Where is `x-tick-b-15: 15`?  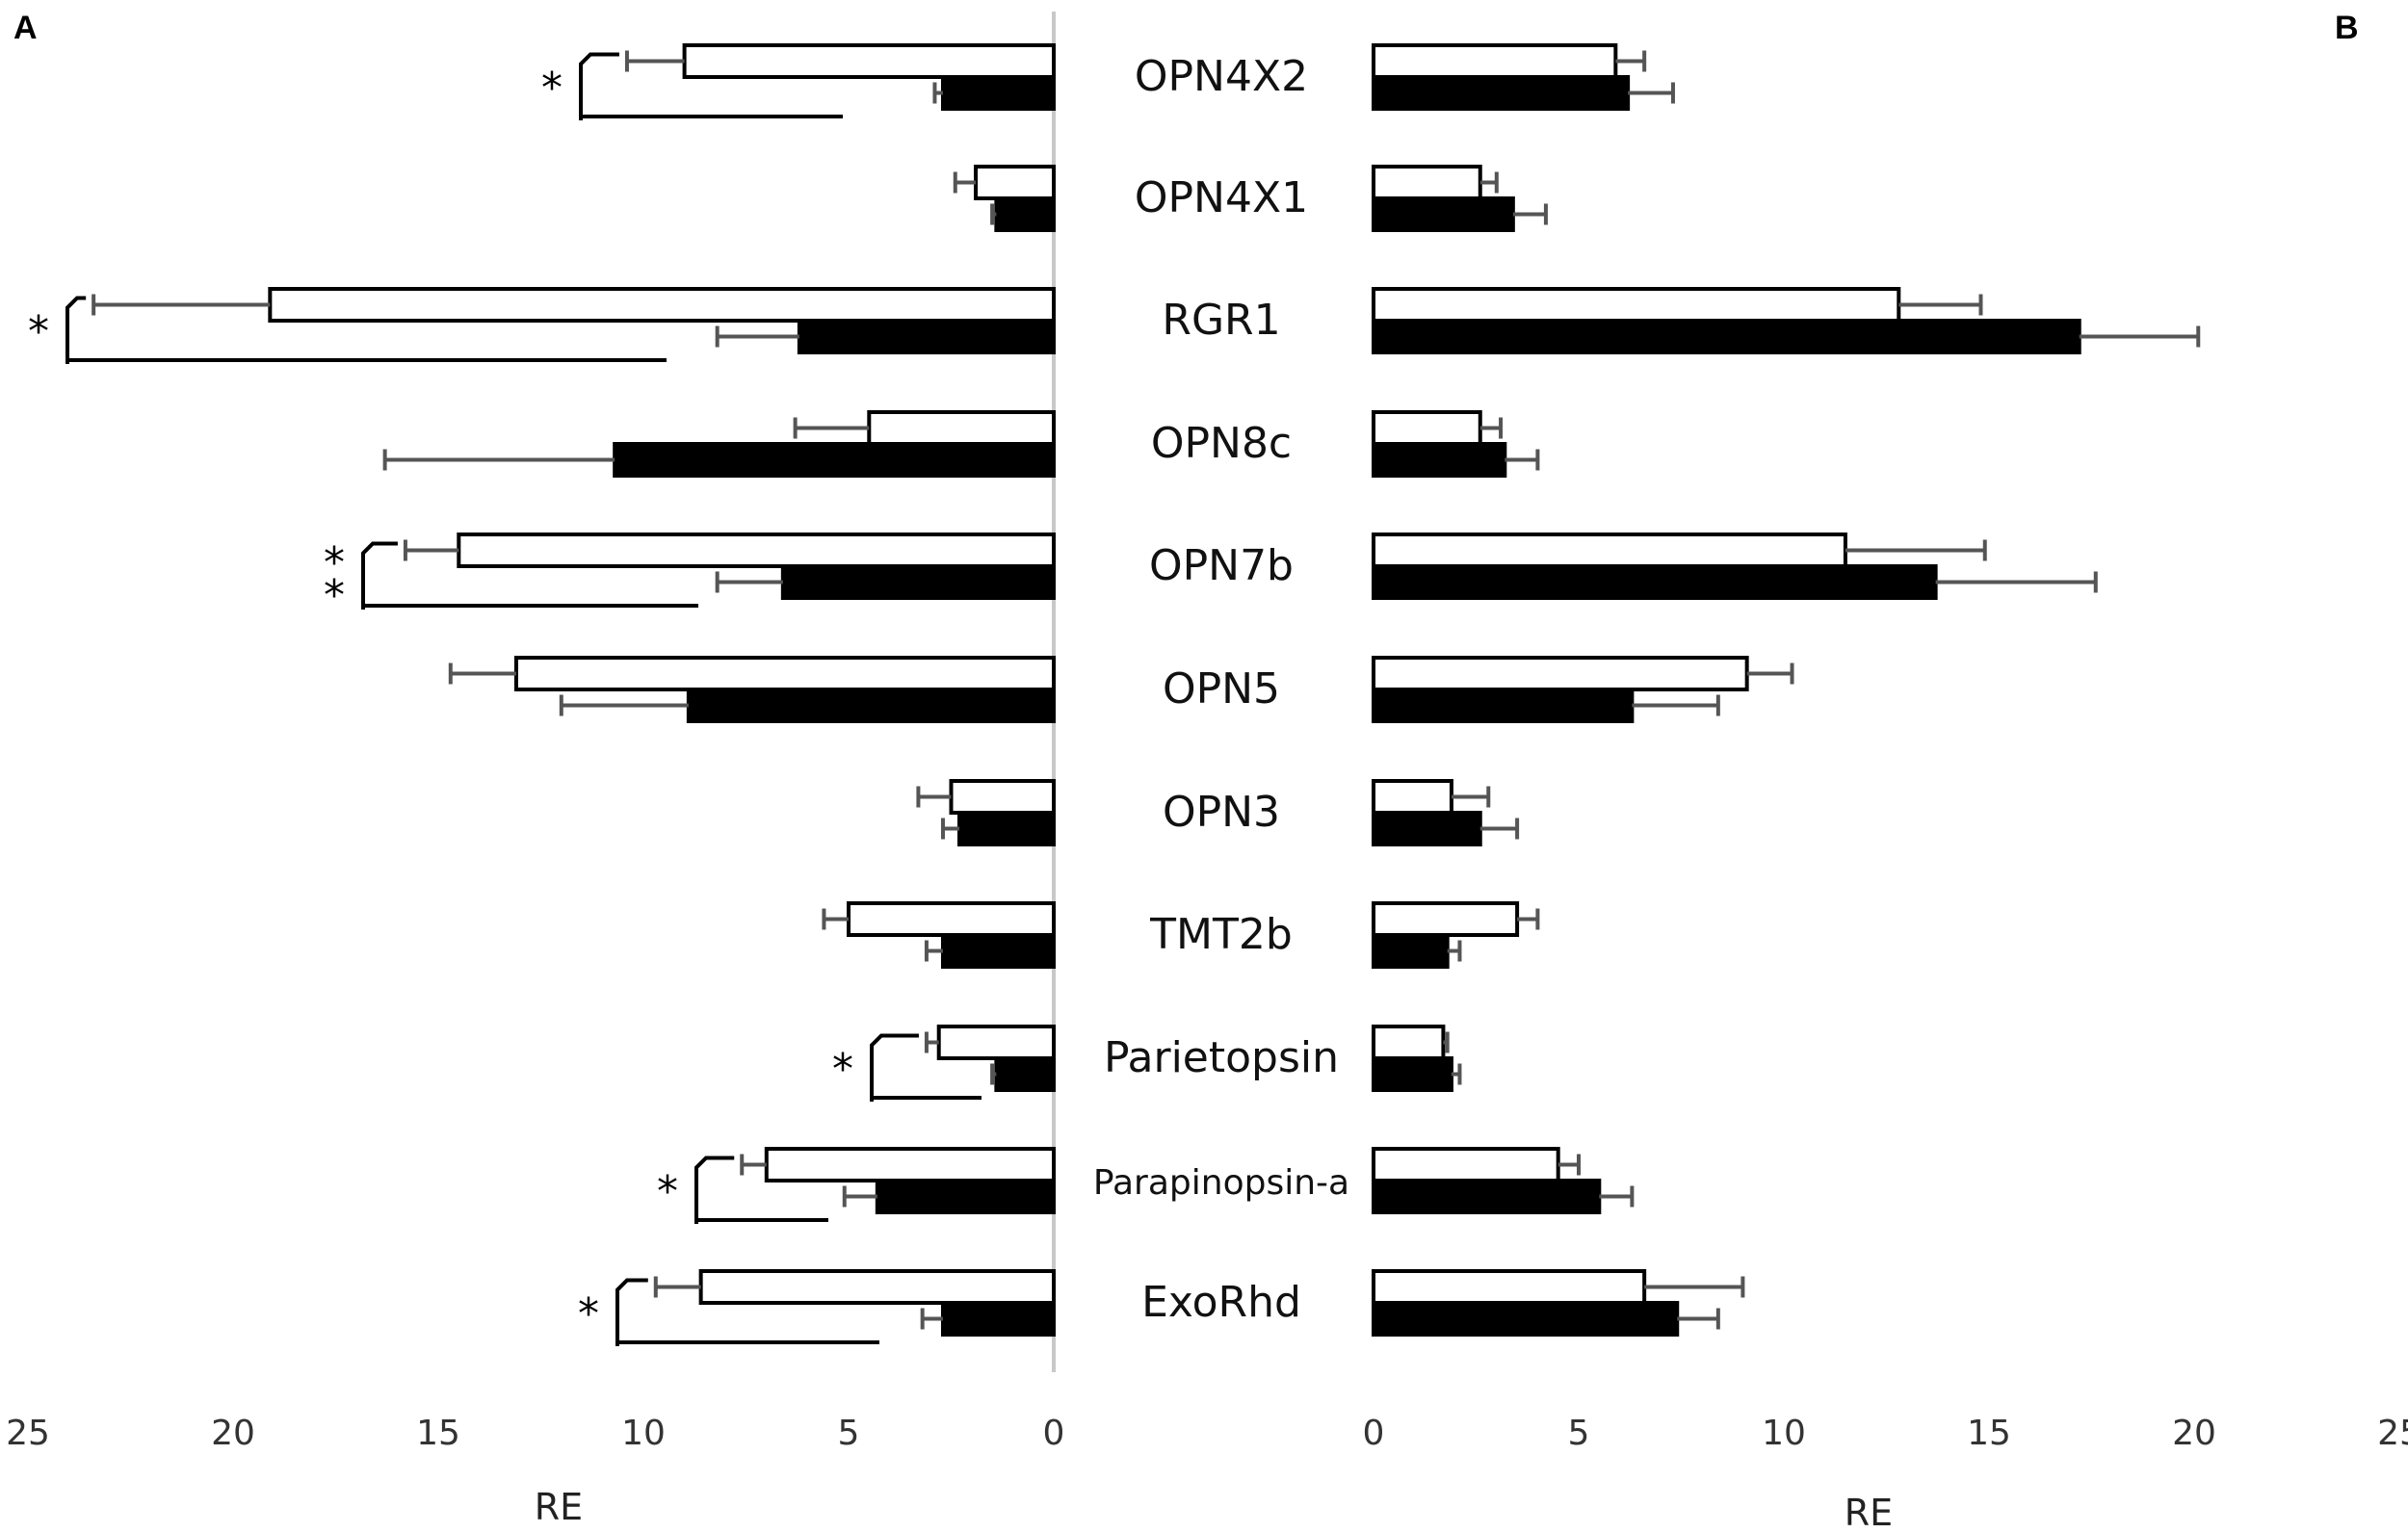
x-tick-b-15: 15 is located at coordinates (1989, 1433).